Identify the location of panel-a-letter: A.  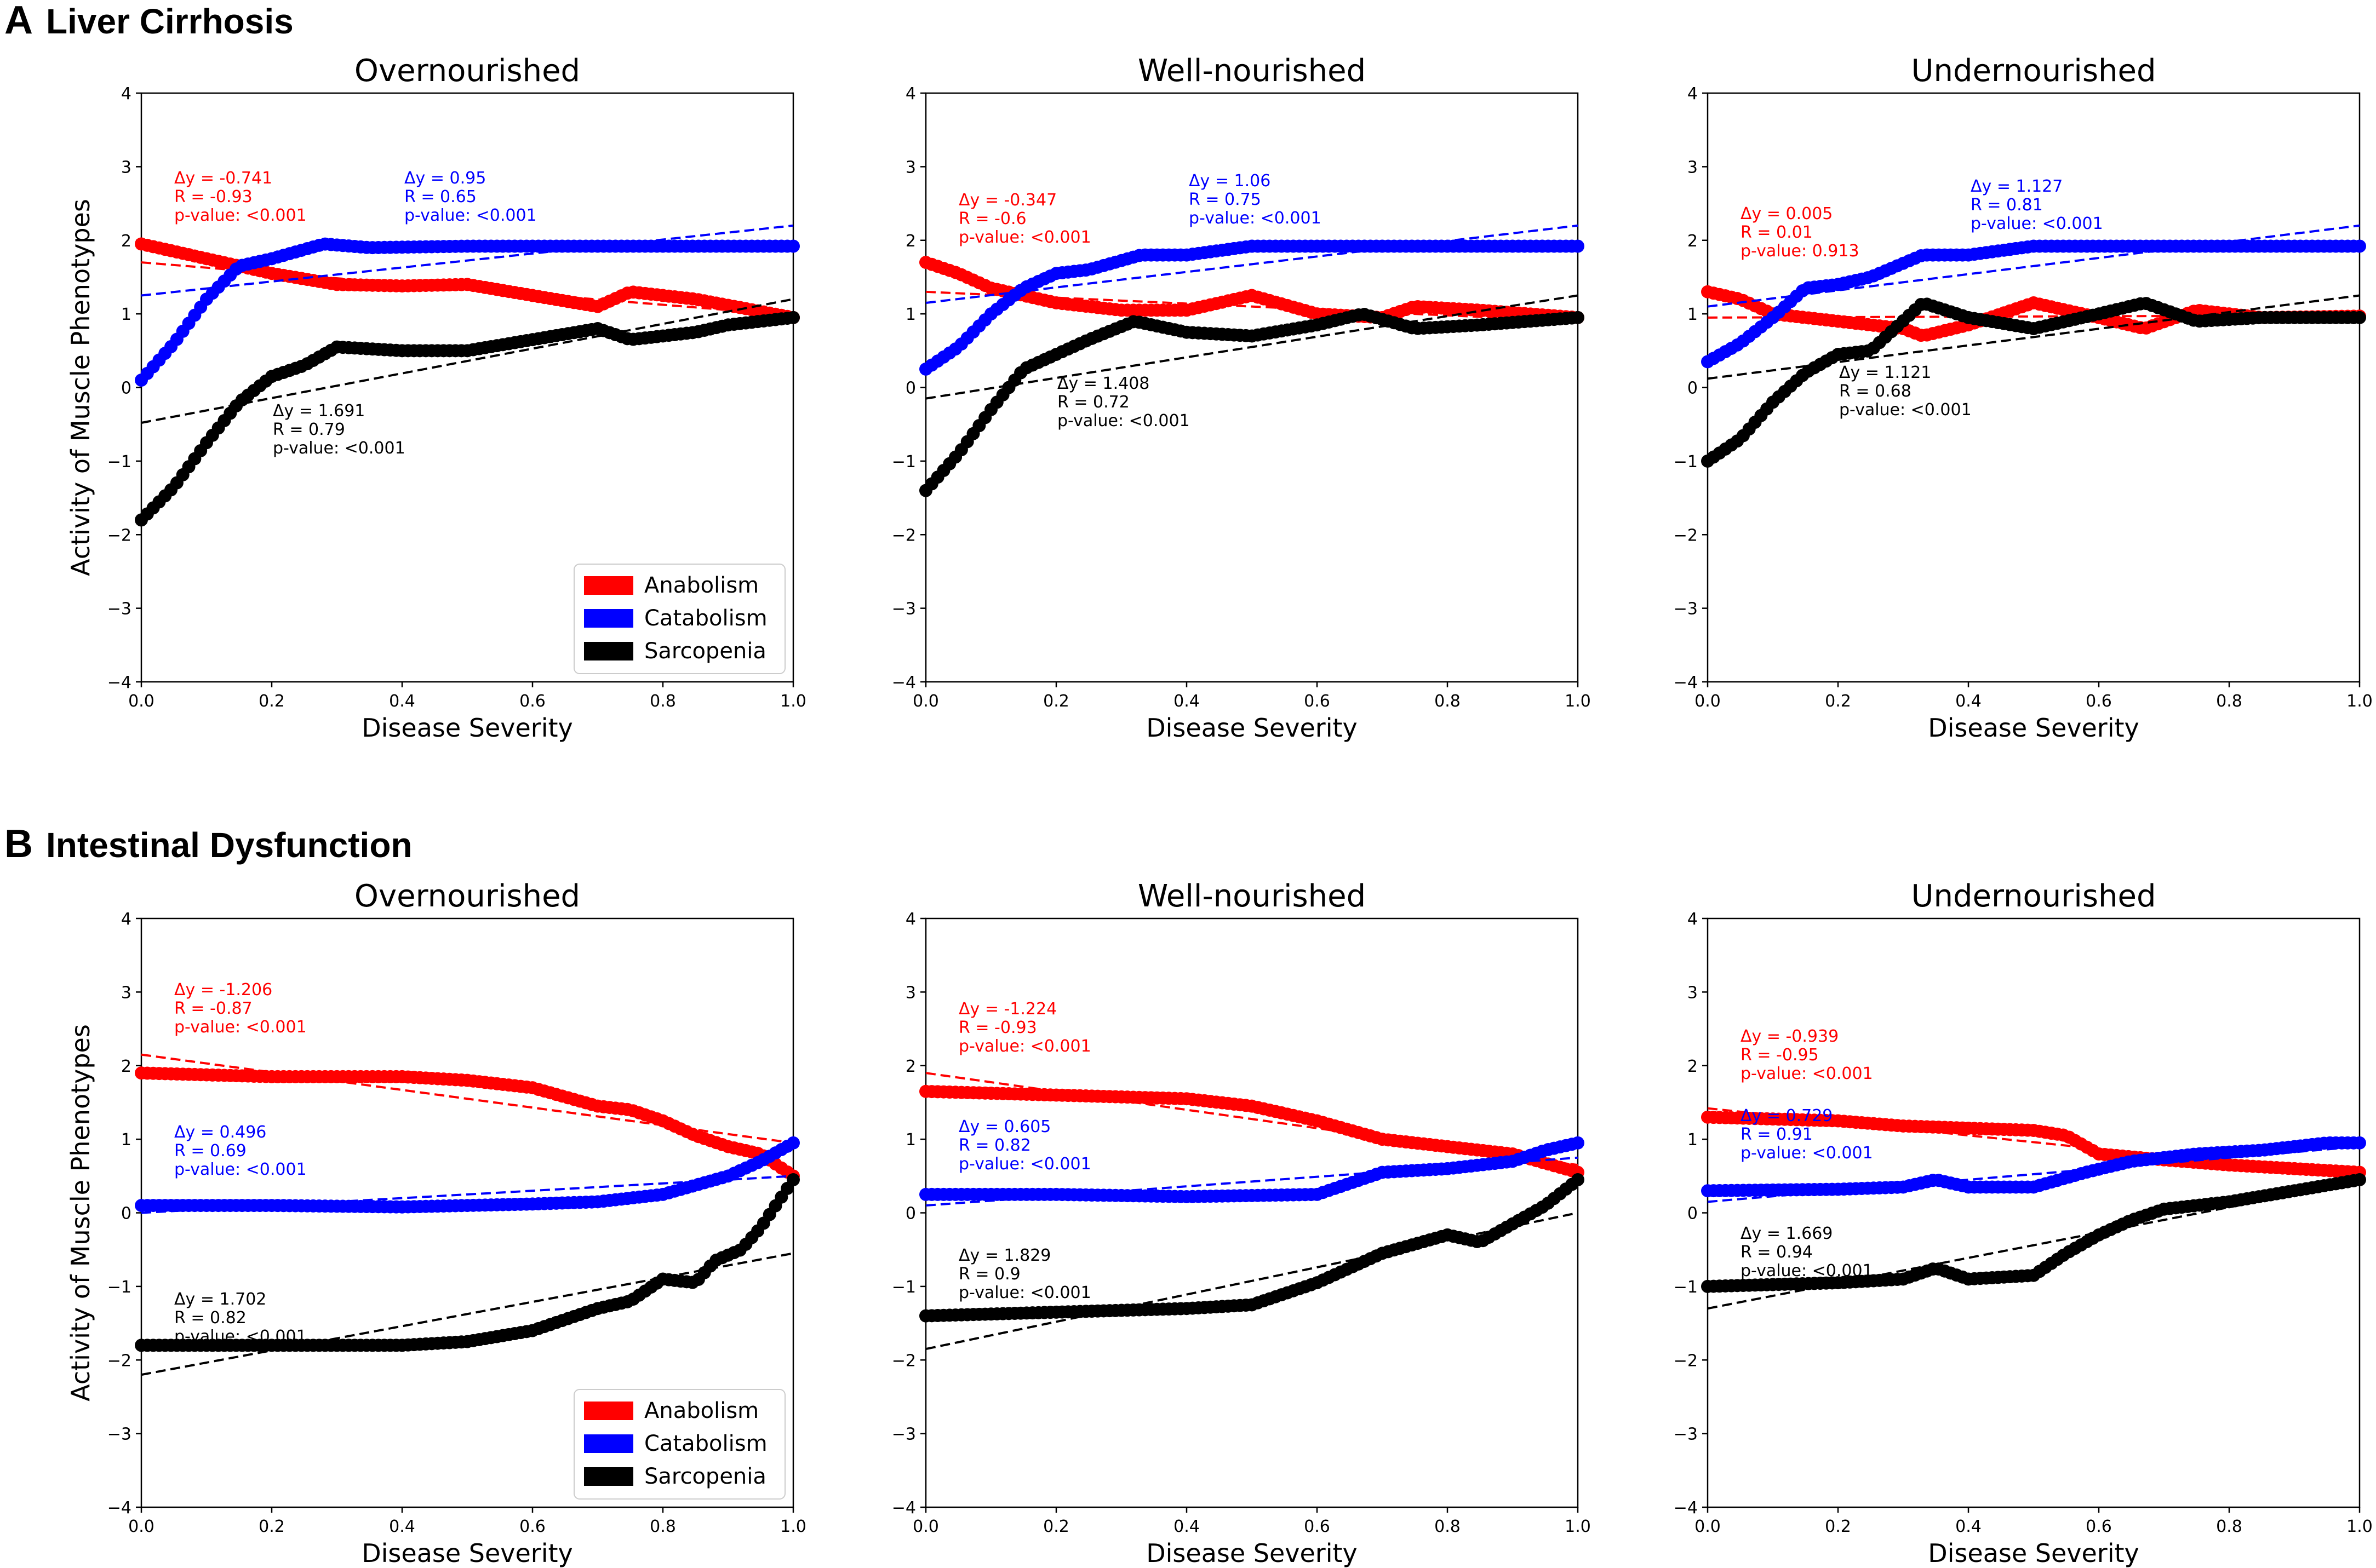
(18, 21).